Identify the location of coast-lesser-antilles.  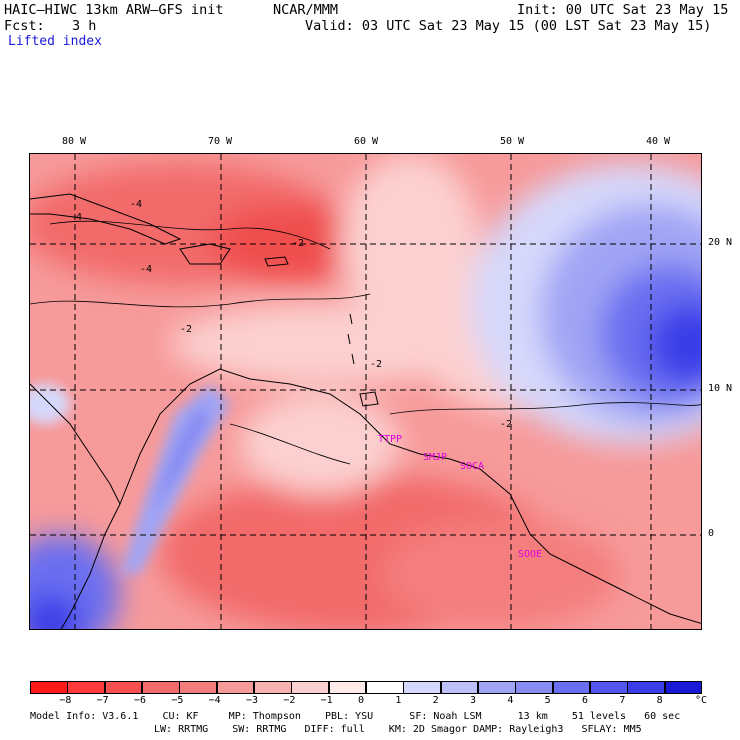
(351, 339).